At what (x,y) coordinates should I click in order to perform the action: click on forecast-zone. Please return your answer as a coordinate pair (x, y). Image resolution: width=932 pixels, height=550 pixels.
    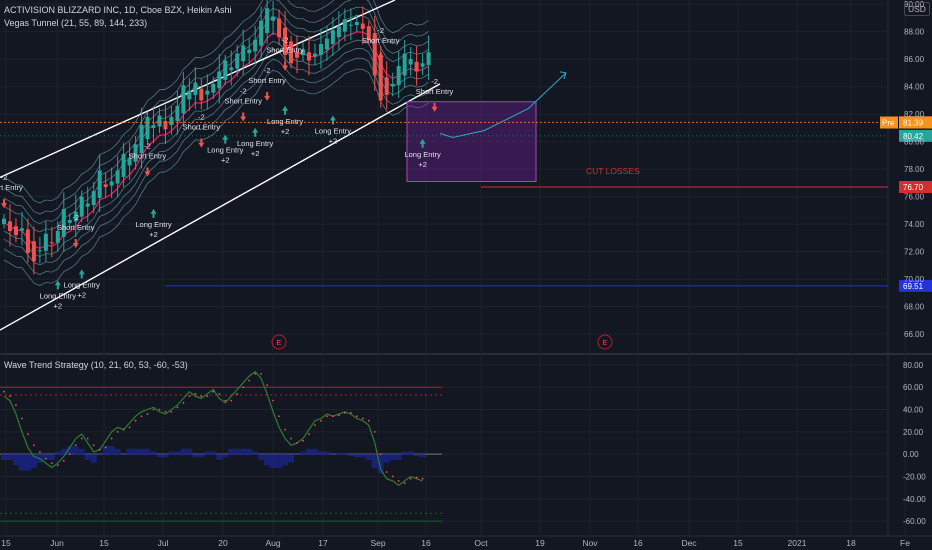
    Looking at the image, I should click on (486, 126).